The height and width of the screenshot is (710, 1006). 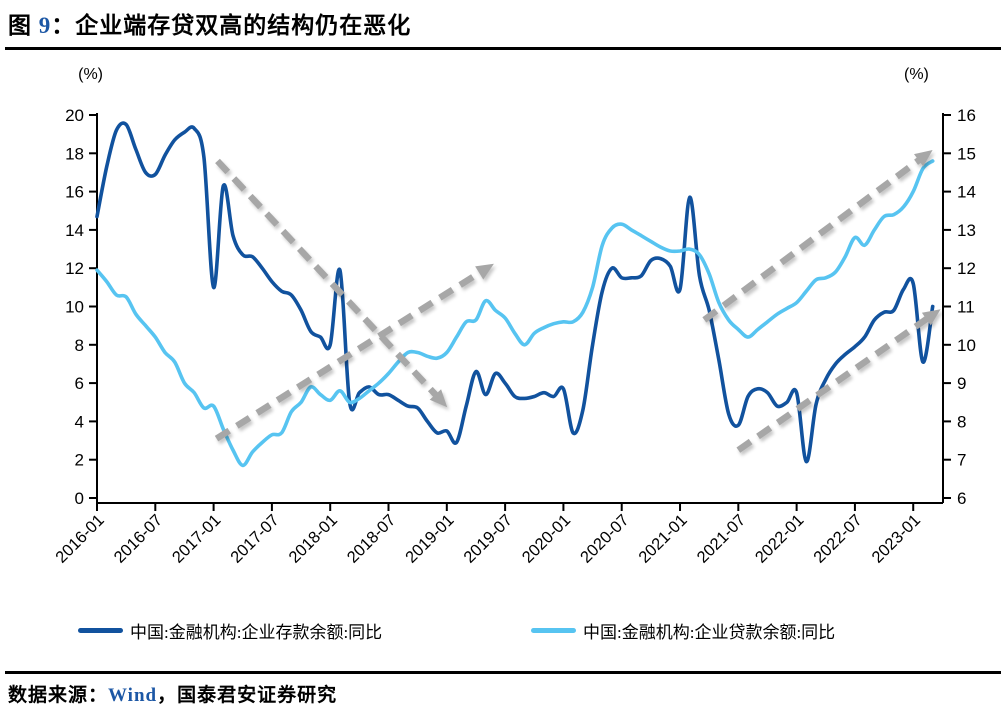 What do you see at coordinates (372, 539) in the screenshot?
I see `x-axis-tick-label: 2018-07` at bounding box center [372, 539].